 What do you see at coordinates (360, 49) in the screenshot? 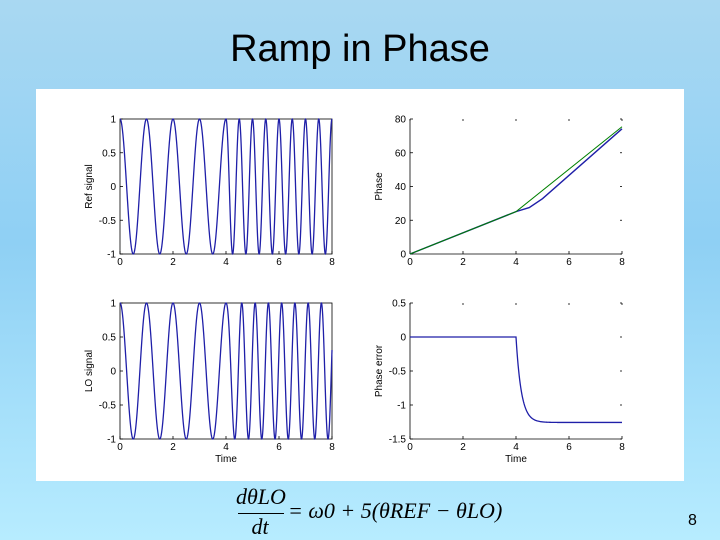
I see `slide-title: Ramp in Phase` at bounding box center [360, 49].